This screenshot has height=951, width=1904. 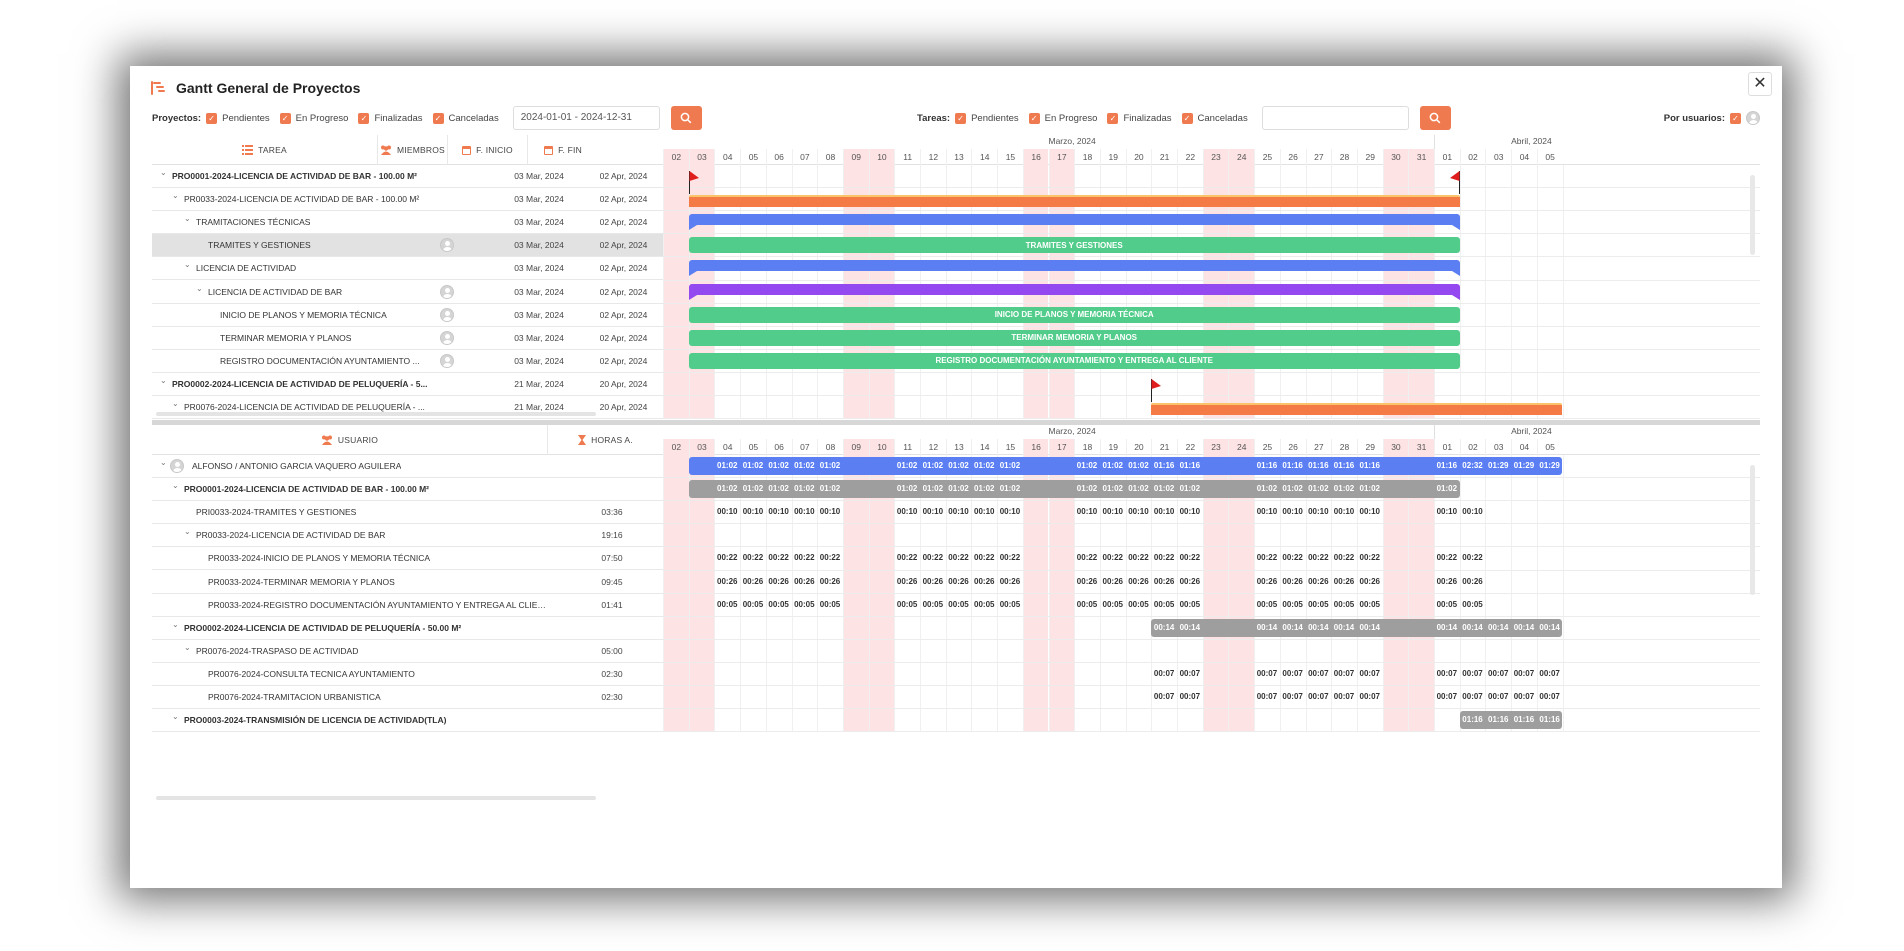 I want to click on hours-cell: 01:02, so click(x=804, y=465).